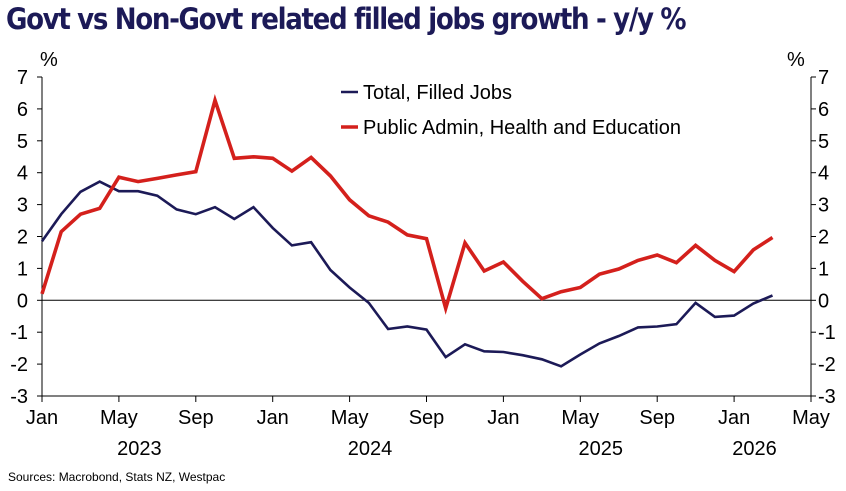 This screenshot has width=846, height=491. What do you see at coordinates (437, 93) in the screenshot?
I see `legend-label-1: Total, Filled Jobs` at bounding box center [437, 93].